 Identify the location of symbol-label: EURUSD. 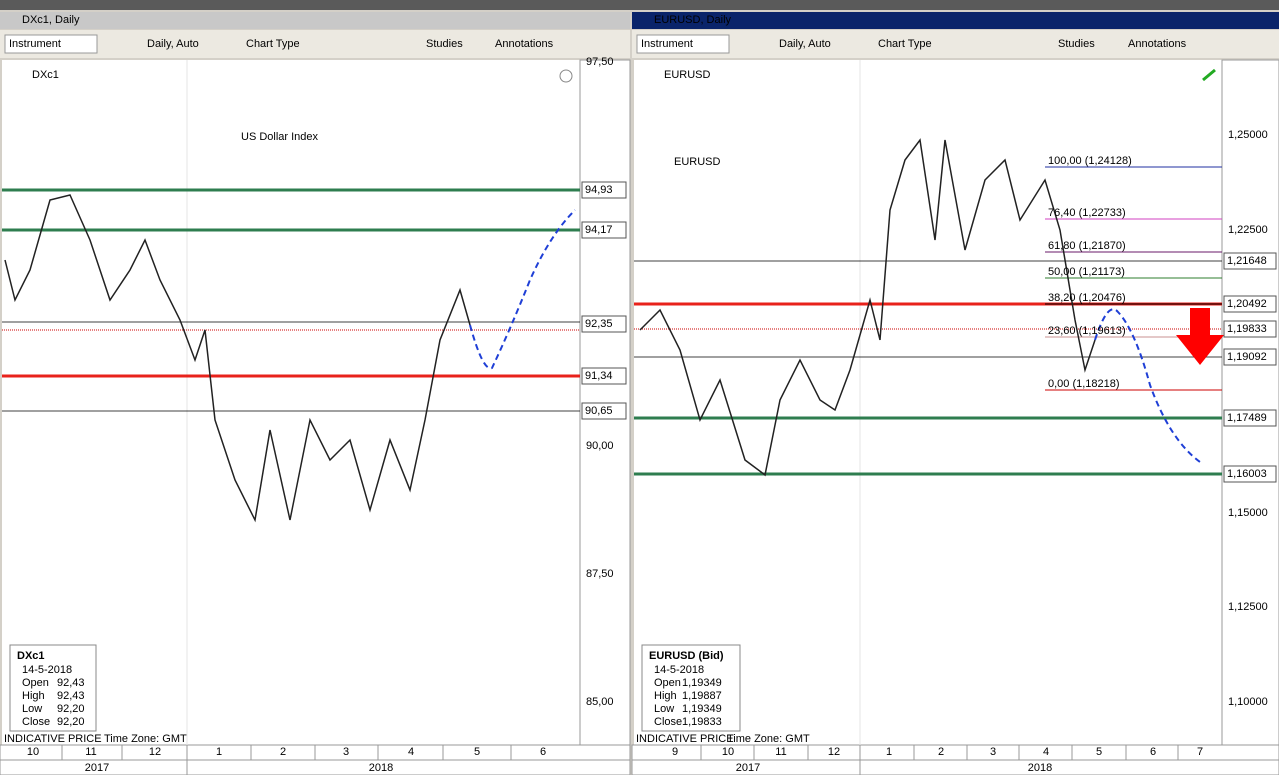
(687, 75).